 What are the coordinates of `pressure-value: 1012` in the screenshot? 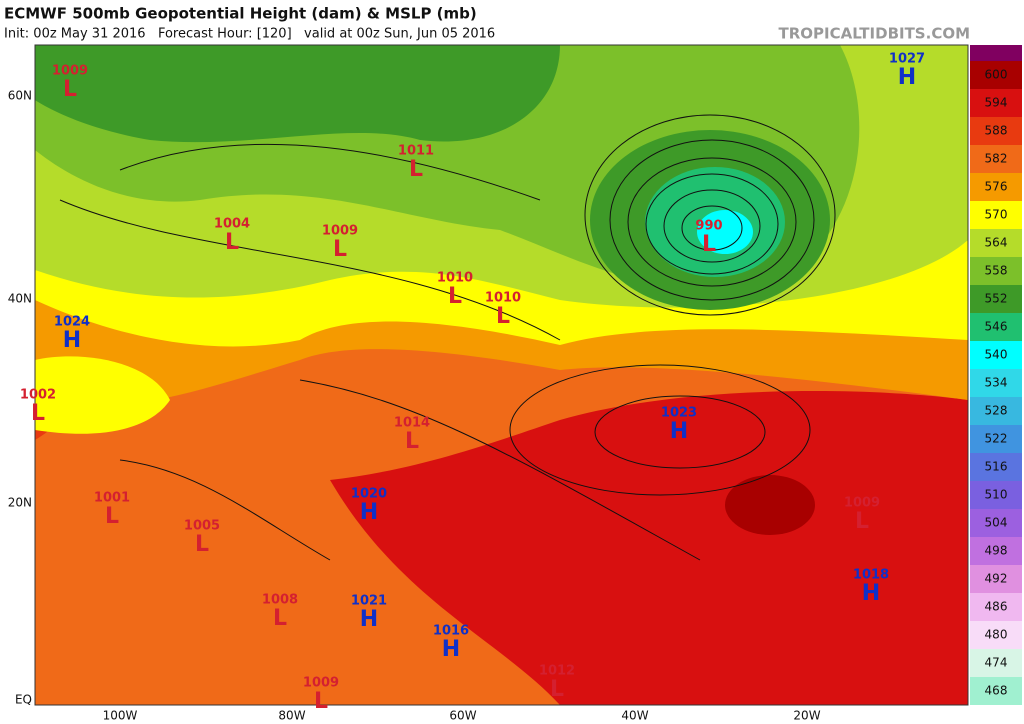 It's located at (557, 671).